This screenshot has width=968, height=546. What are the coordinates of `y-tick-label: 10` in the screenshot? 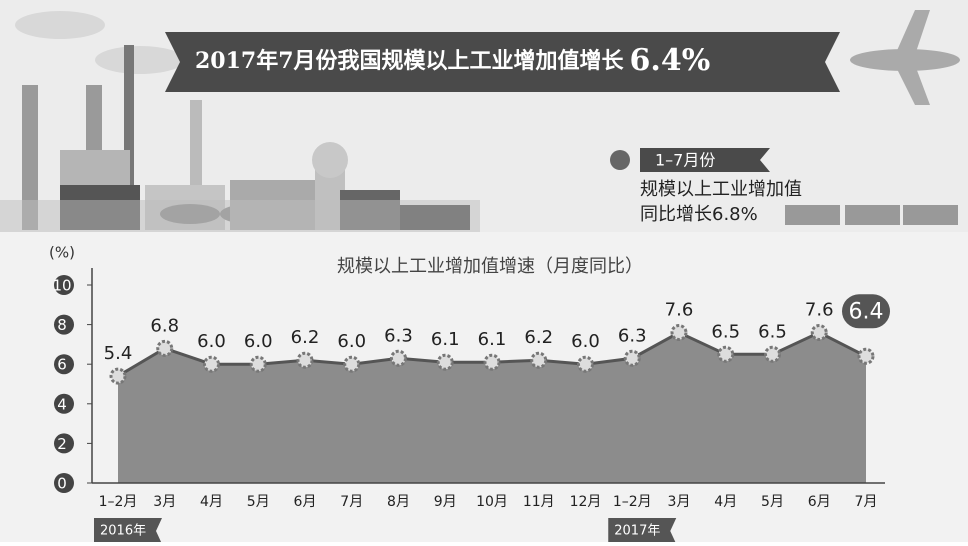 It's located at (61, 286).